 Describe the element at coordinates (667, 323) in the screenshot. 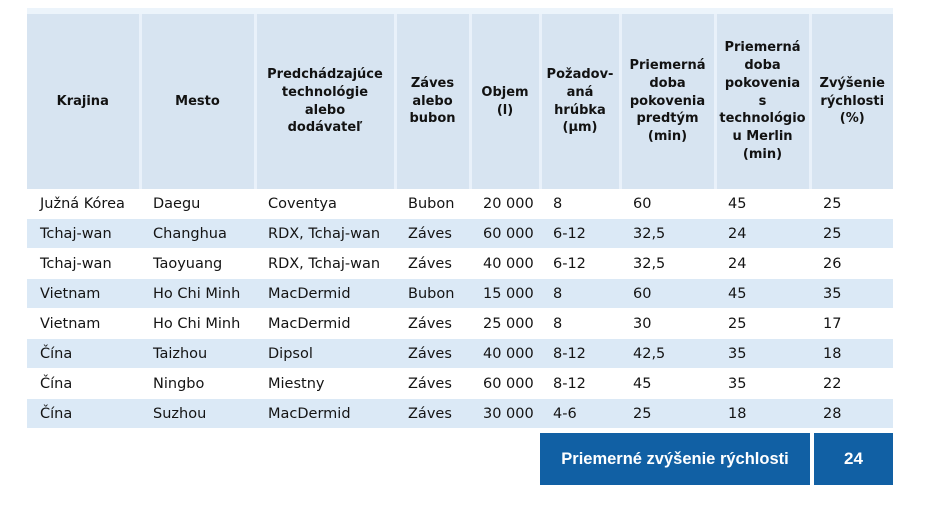

I see `table-cell: 30` at that location.